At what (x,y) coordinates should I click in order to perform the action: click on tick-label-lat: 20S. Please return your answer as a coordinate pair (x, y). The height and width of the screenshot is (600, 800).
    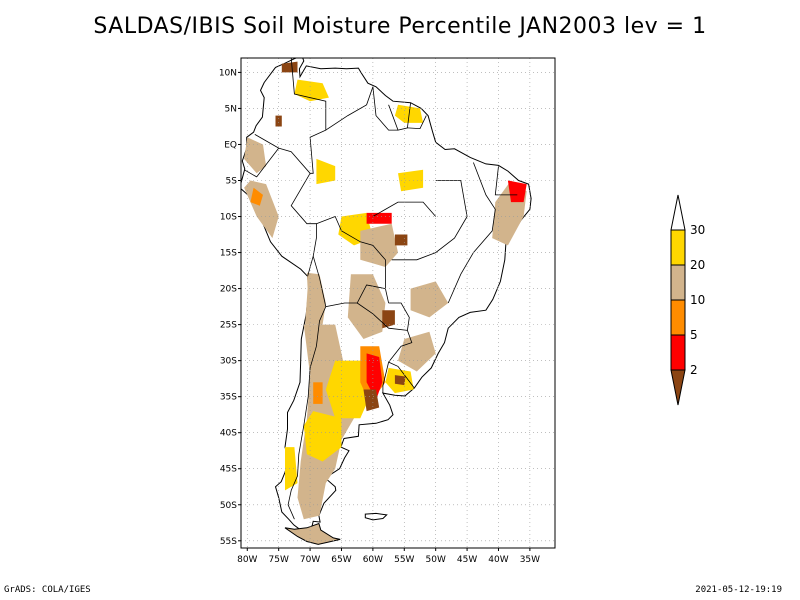
    Looking at the image, I should click on (228, 290).